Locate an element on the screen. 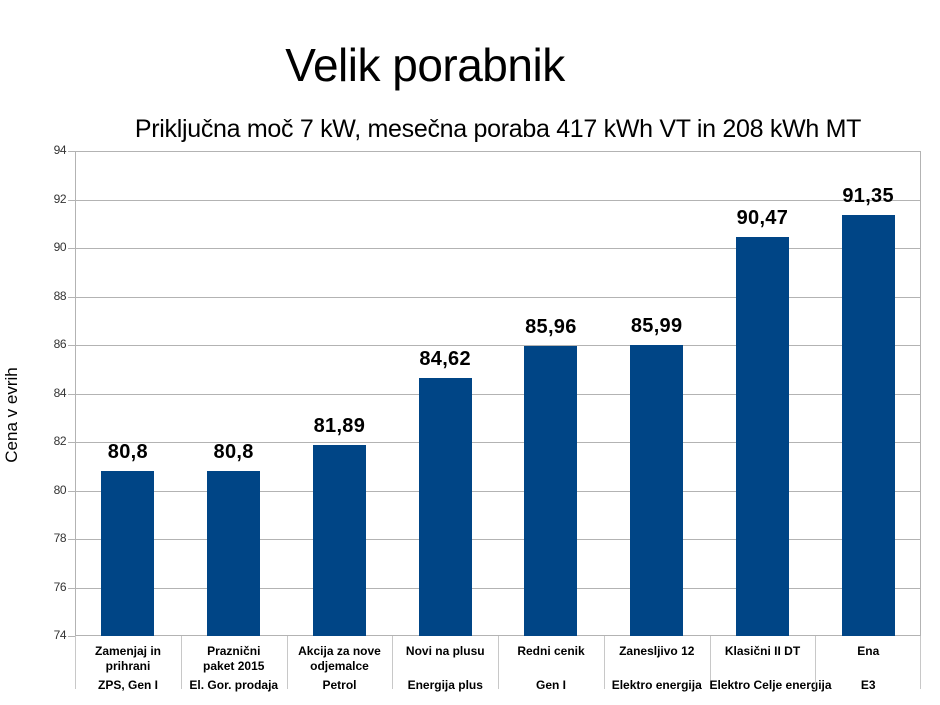 The image size is (940, 705). y-tick-label: 86 is located at coordinates (60, 344).